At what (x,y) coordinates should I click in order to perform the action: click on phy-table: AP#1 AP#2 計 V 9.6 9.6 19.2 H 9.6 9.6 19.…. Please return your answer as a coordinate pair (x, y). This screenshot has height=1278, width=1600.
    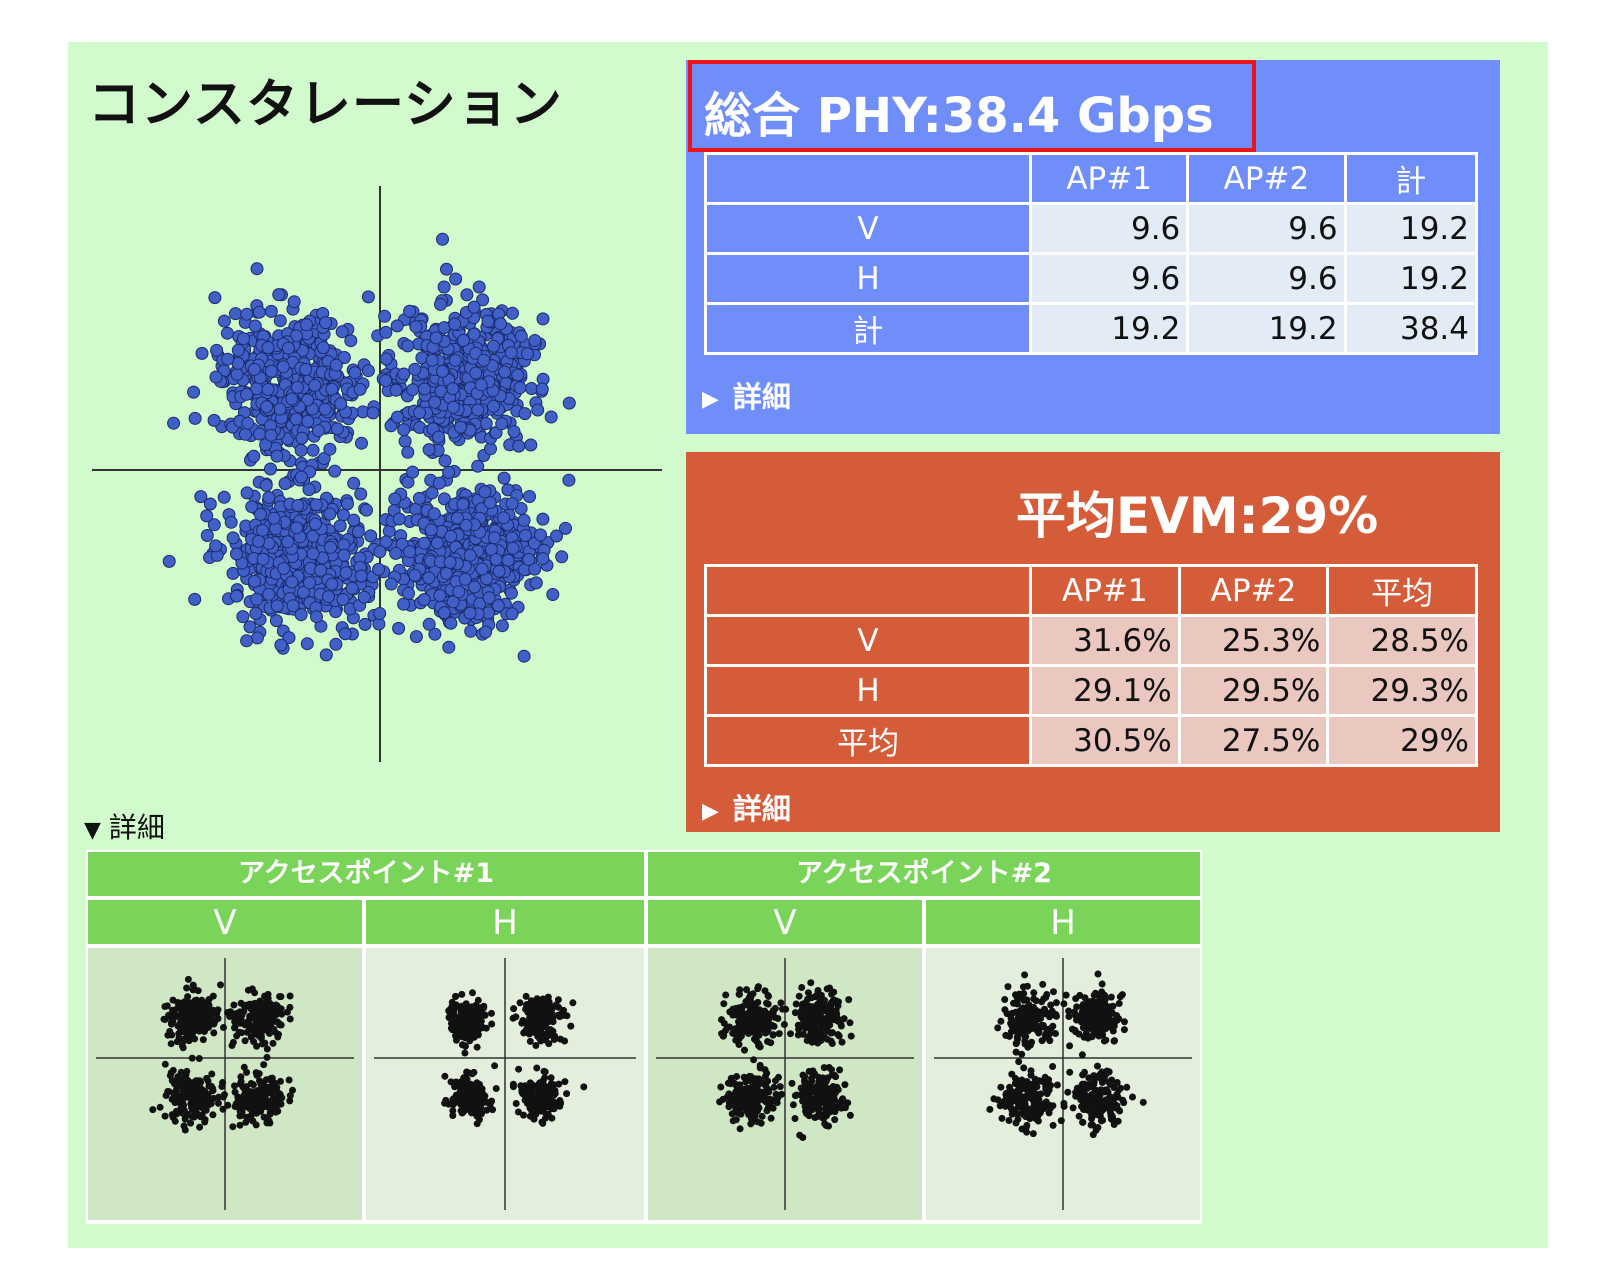
    Looking at the image, I should click on (1091, 253).